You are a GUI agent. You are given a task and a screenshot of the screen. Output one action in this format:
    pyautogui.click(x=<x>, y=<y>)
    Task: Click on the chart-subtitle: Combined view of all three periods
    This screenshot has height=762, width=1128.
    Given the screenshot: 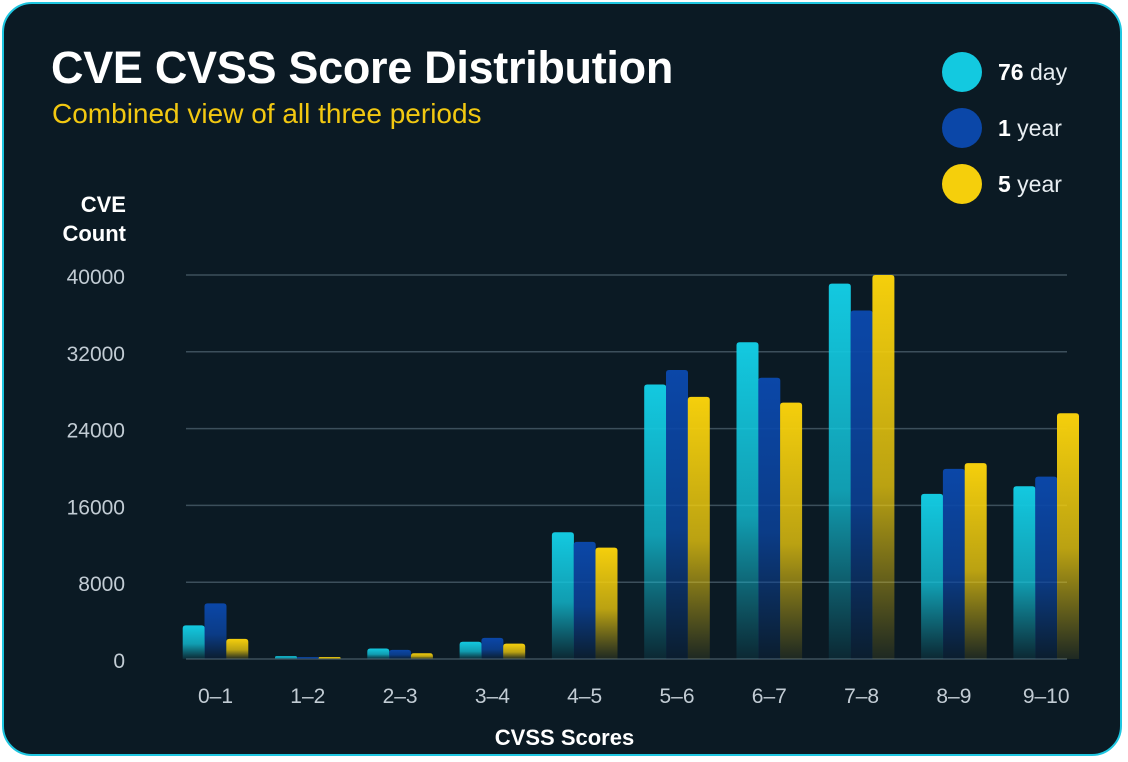 What is the action you would take?
    pyautogui.click(x=267, y=113)
    